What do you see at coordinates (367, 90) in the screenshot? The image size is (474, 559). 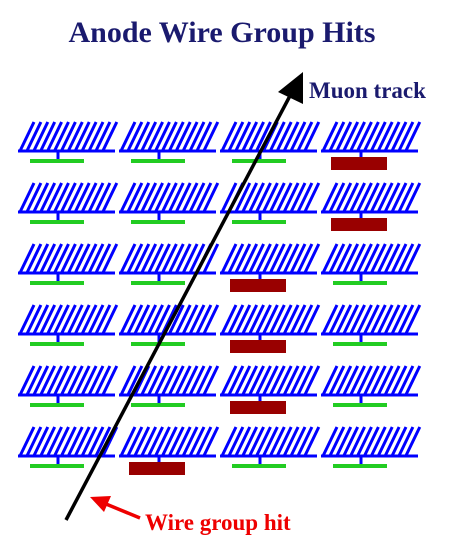 I see `muon-track-label: Muon track` at bounding box center [367, 90].